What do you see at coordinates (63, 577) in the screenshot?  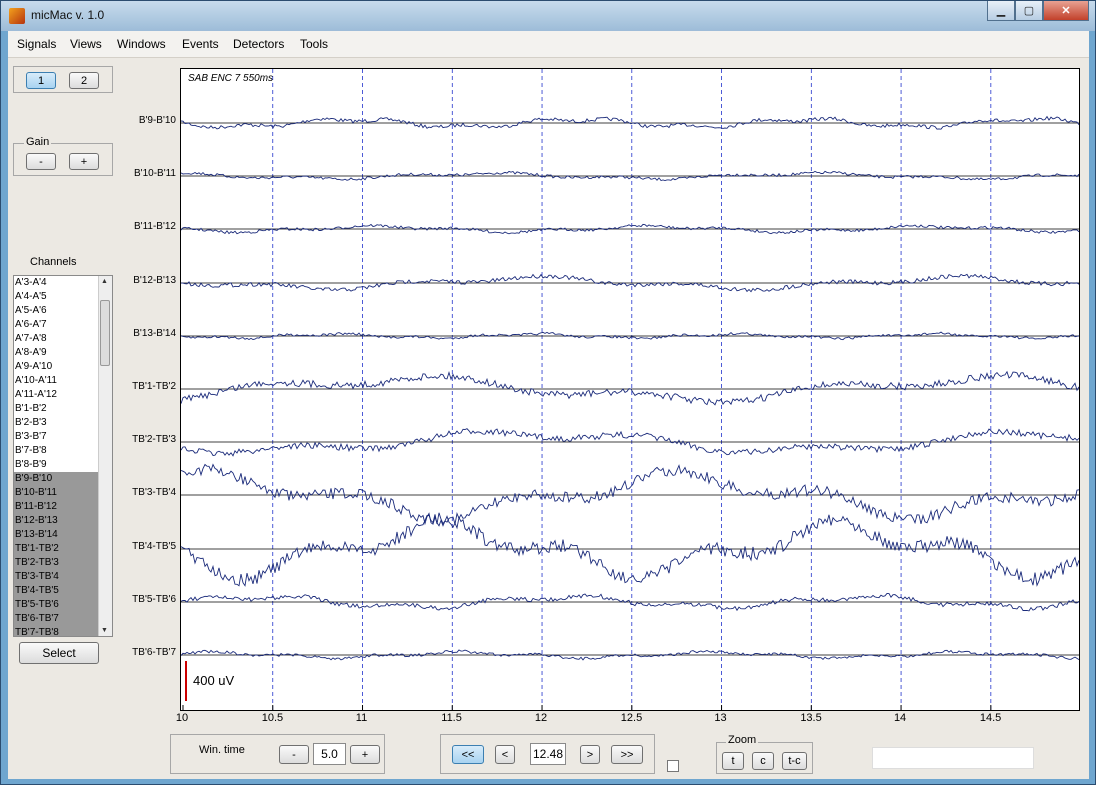 I see `channel-list-item: TB'3-TB'4` at bounding box center [63, 577].